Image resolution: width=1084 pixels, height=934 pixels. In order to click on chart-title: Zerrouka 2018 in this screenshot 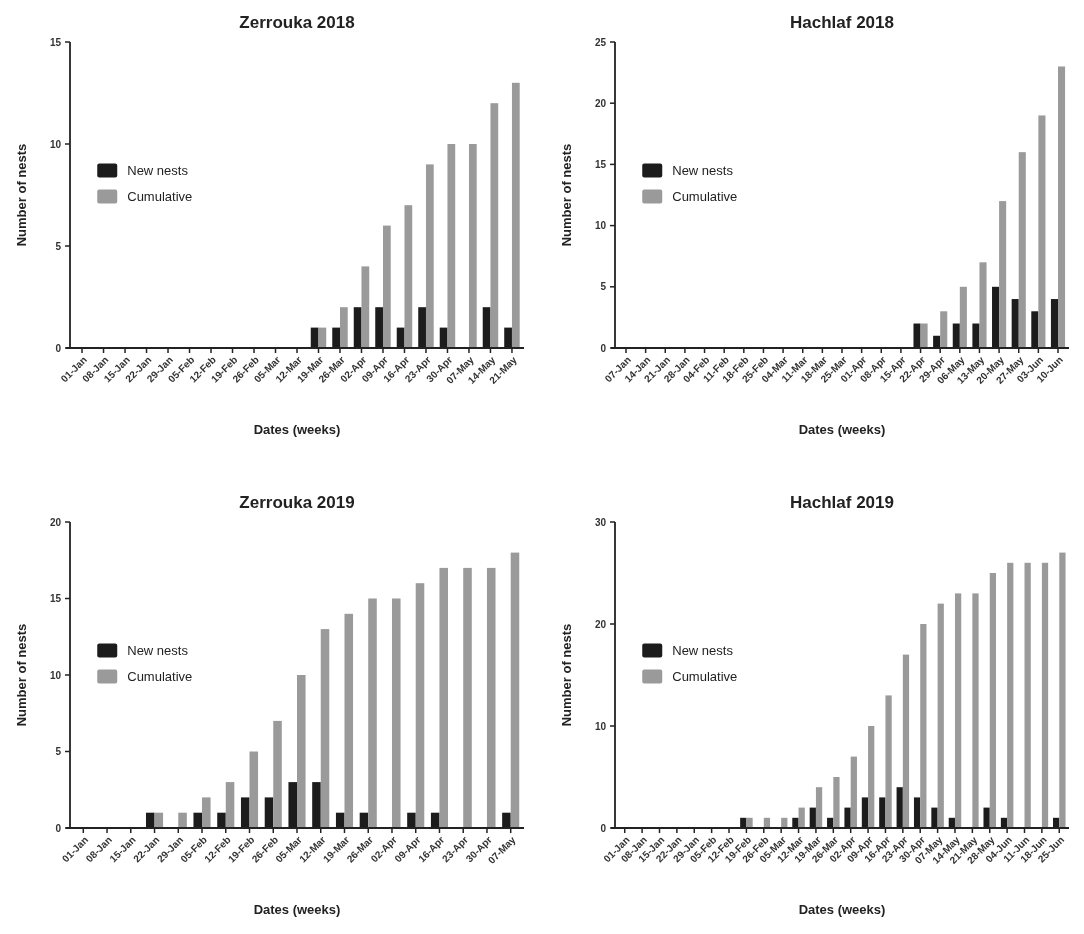, I will do `click(297, 22)`.